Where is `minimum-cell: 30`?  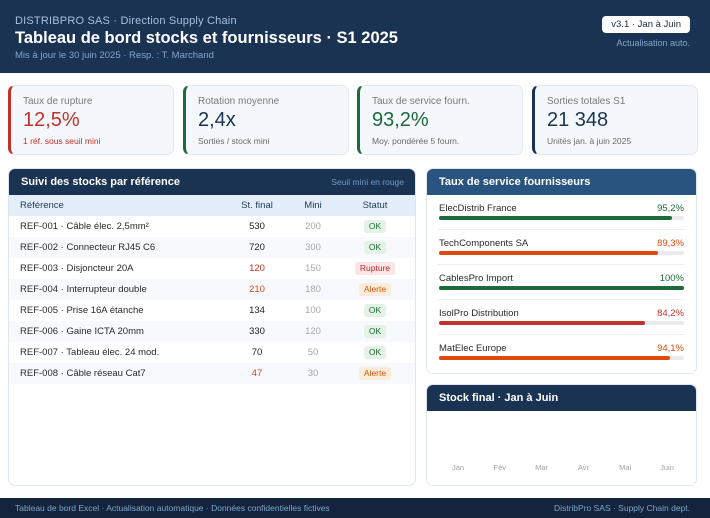
minimum-cell: 30 is located at coordinates (313, 373).